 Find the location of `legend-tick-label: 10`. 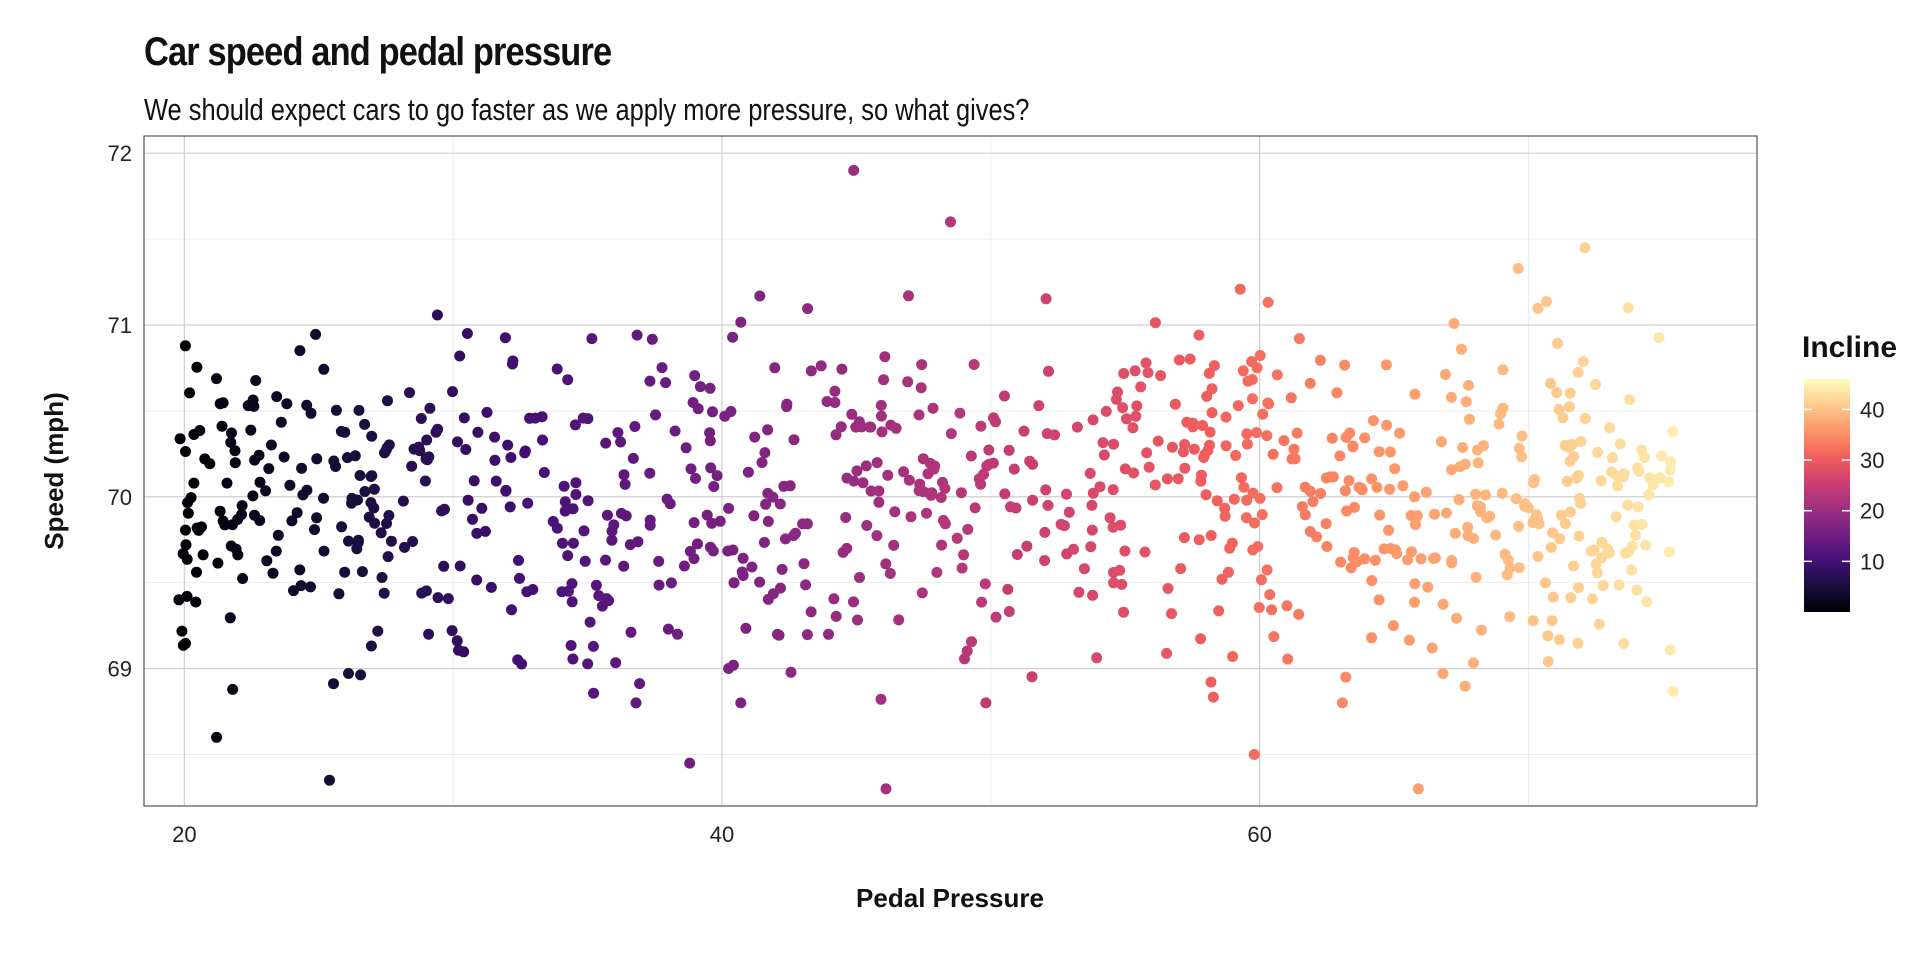

legend-tick-label: 10 is located at coordinates (1872, 561).